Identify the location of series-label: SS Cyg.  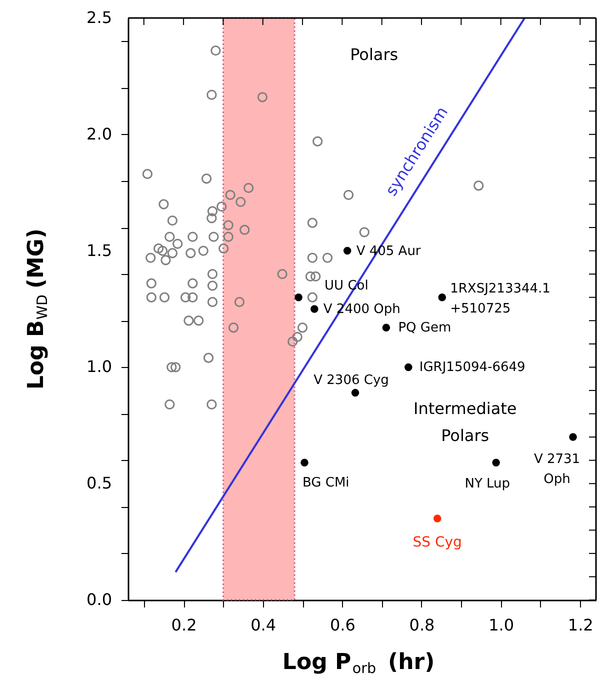
(437, 542).